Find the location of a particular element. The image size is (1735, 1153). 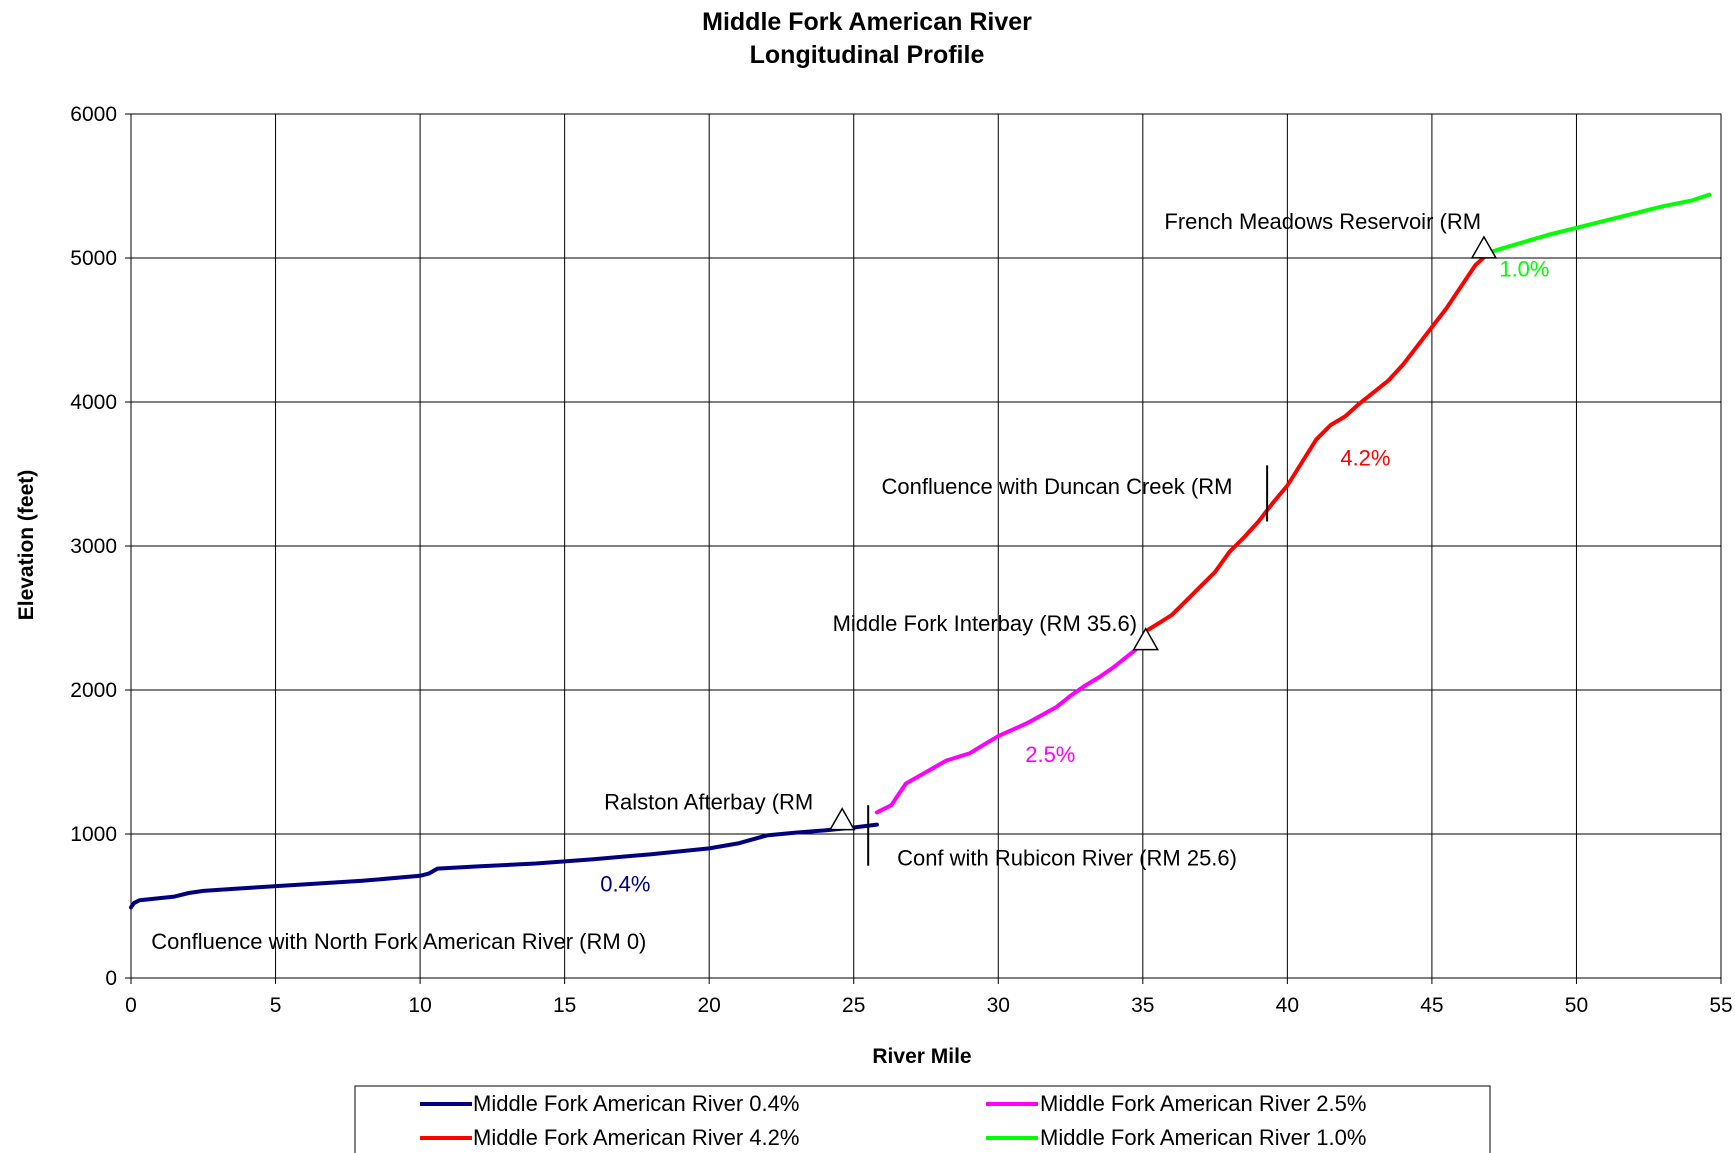

y-axis-title: Elevation (feet) is located at coordinates (26, 545).